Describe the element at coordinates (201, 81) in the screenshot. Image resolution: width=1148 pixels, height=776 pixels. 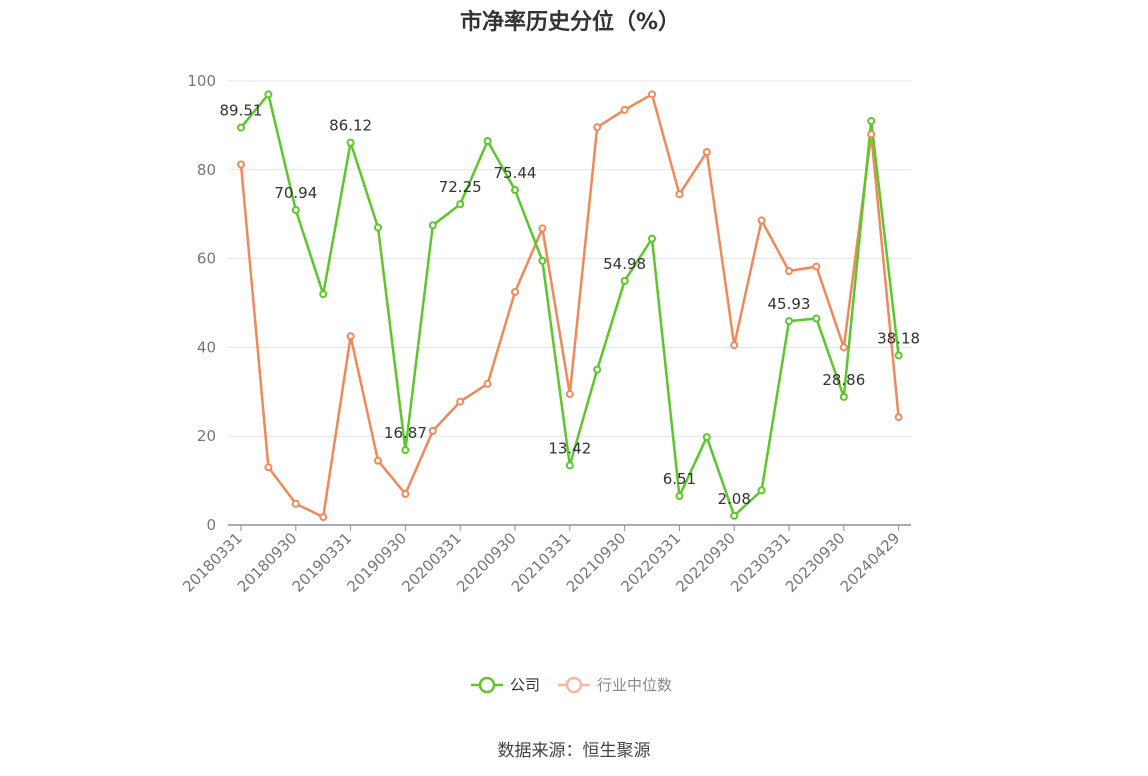
I see `y-tick-label: 100` at that location.